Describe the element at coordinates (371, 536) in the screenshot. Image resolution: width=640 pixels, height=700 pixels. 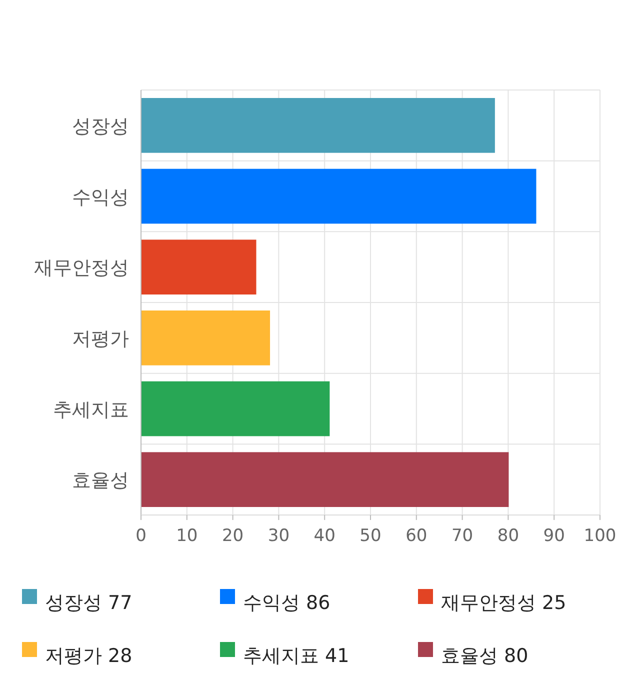
I see `x-tick-label: 50` at that location.